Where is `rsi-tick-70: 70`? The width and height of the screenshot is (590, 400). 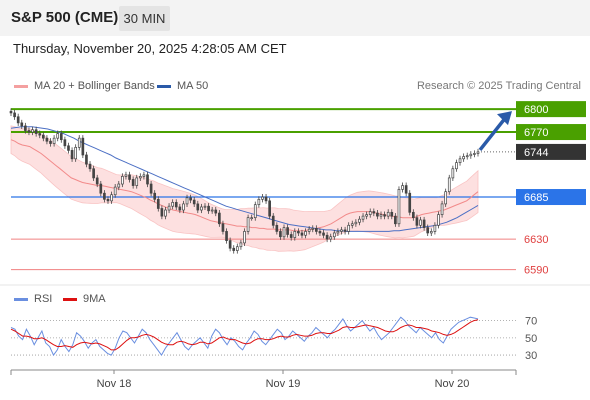 rsi-tick-70: 70 is located at coordinates (531, 322).